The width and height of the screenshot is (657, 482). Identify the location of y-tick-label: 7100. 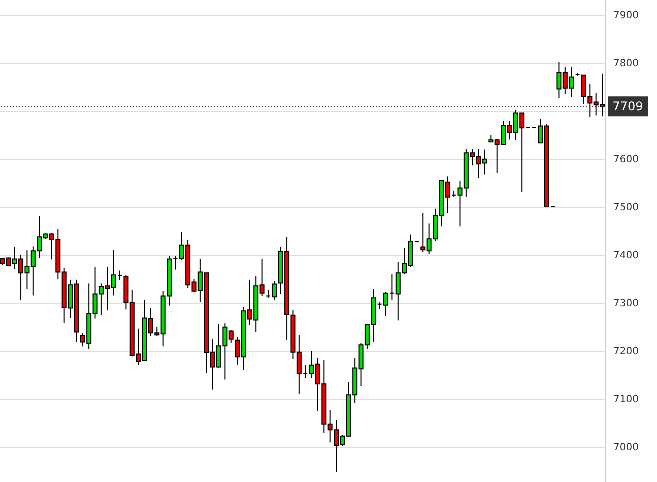
(626, 400).